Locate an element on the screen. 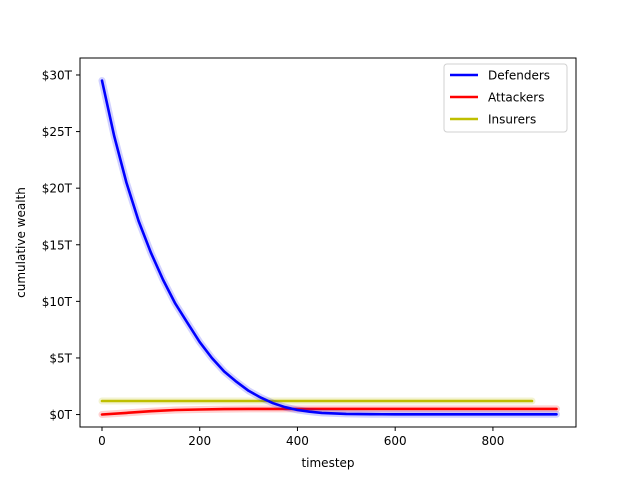 The image size is (640, 480). legend-item: Defenders is located at coordinates (500, 76).